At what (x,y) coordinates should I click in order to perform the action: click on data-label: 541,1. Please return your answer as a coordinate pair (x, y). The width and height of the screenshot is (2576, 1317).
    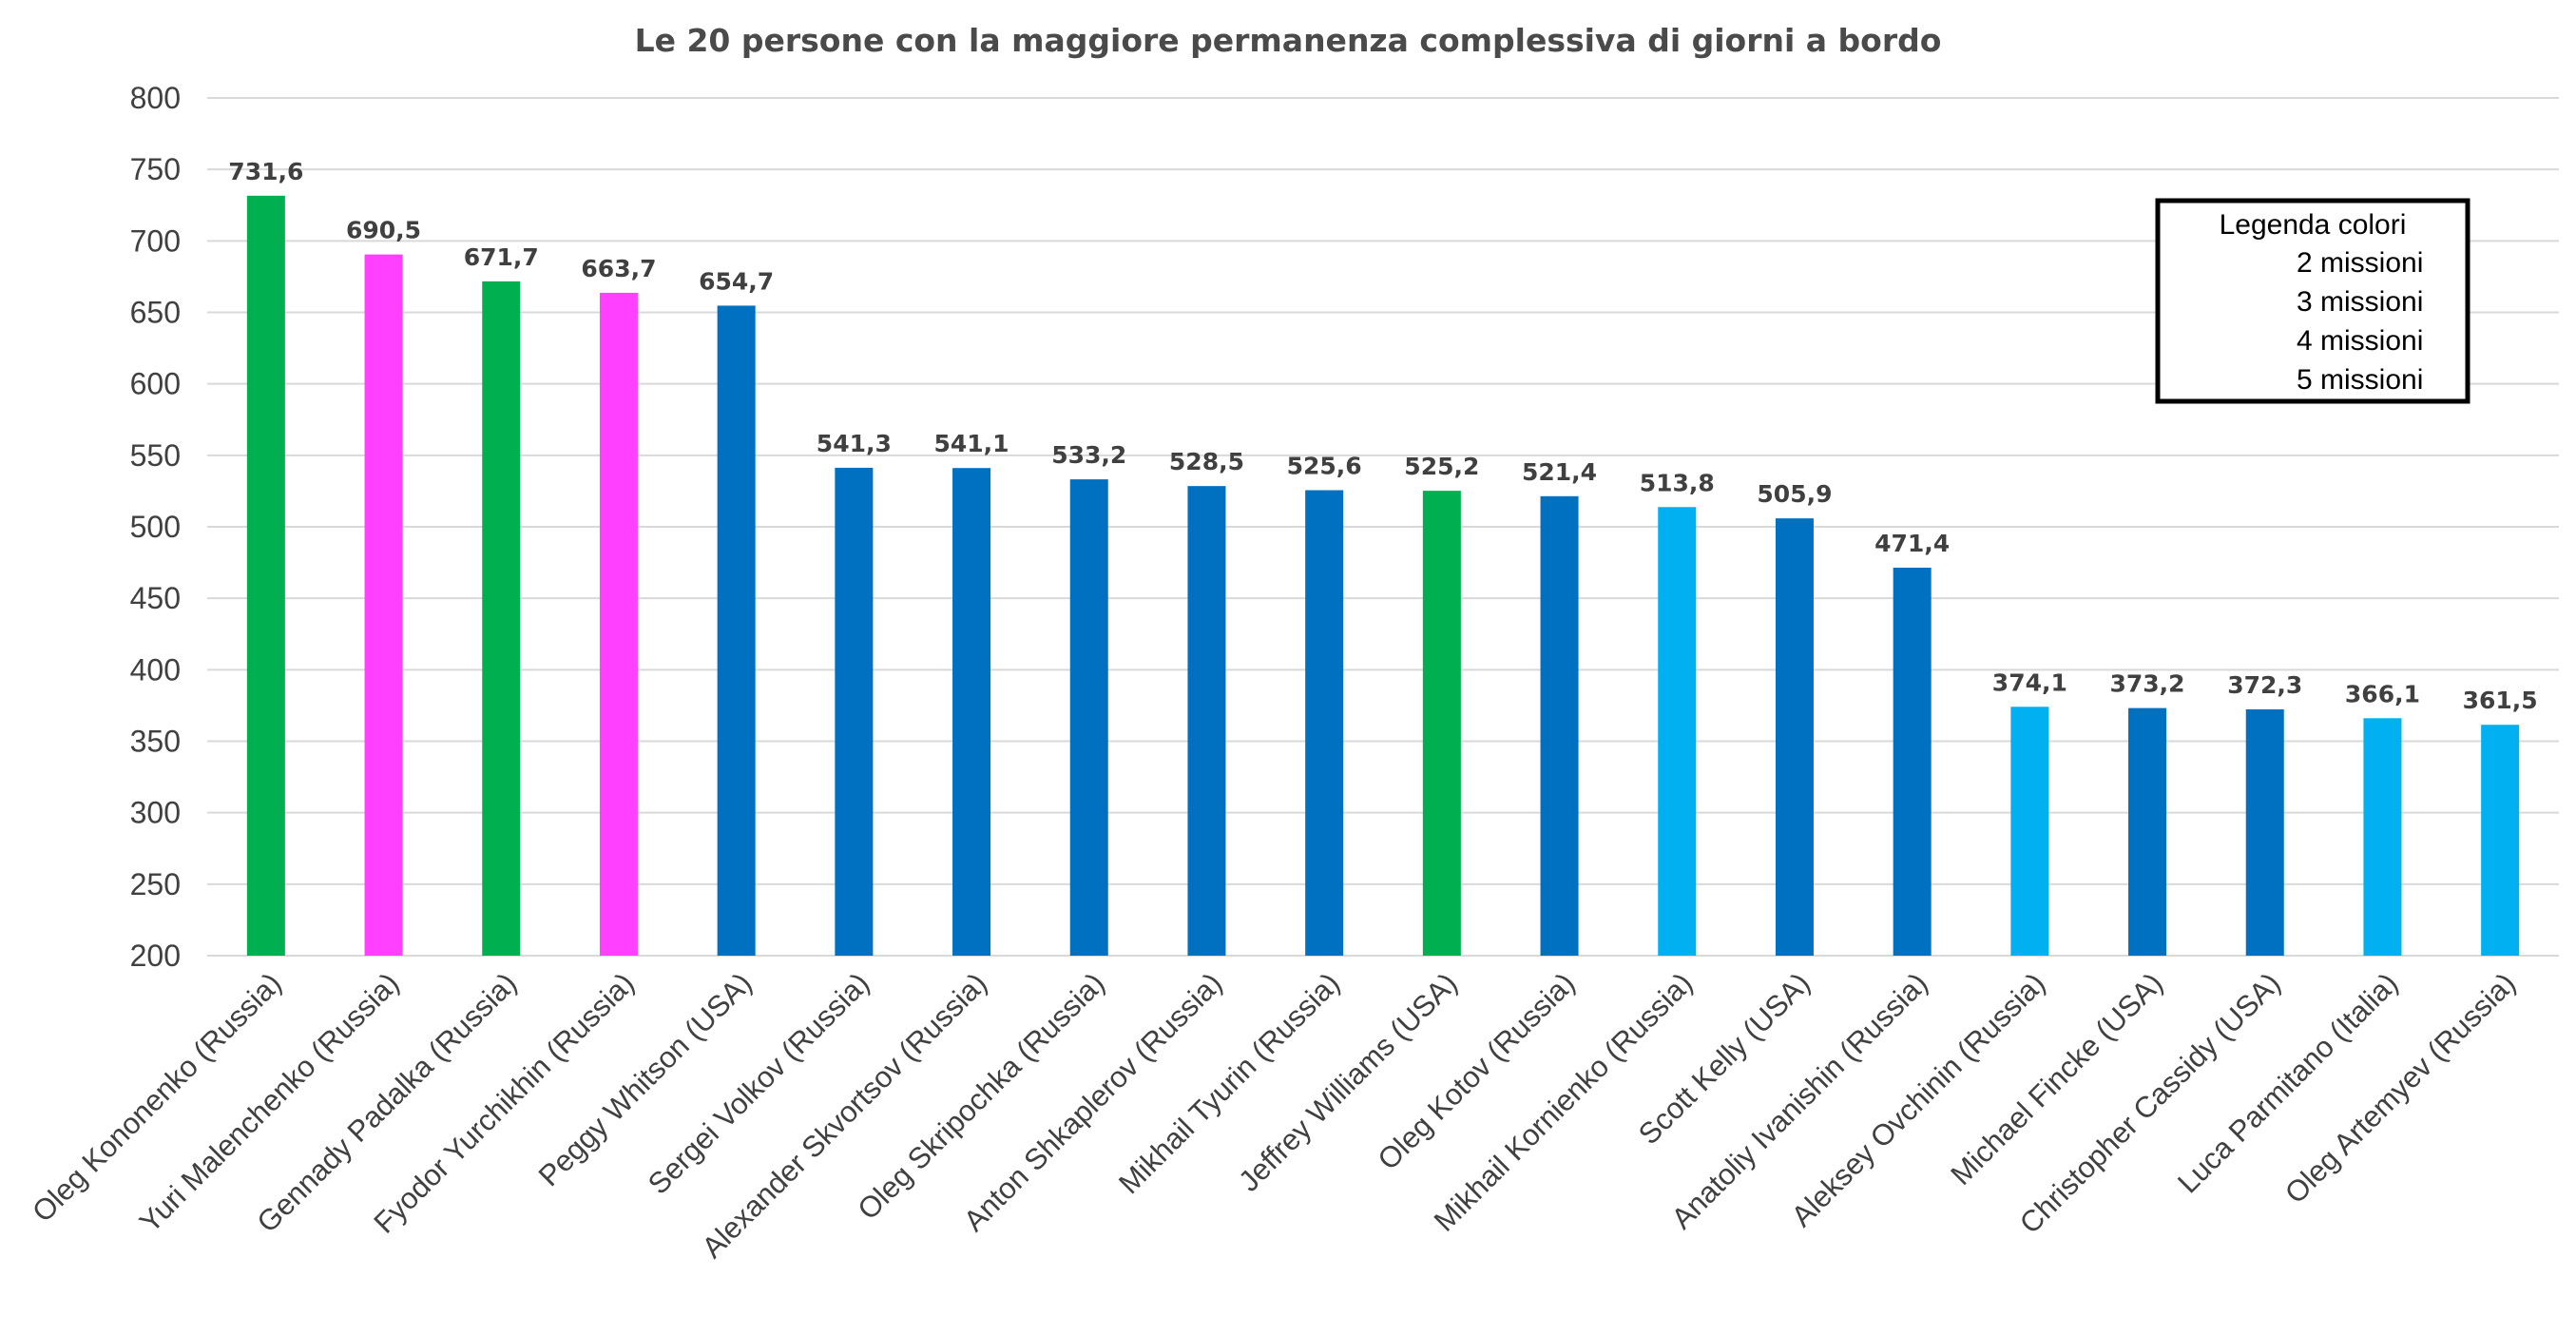
    Looking at the image, I should click on (971, 443).